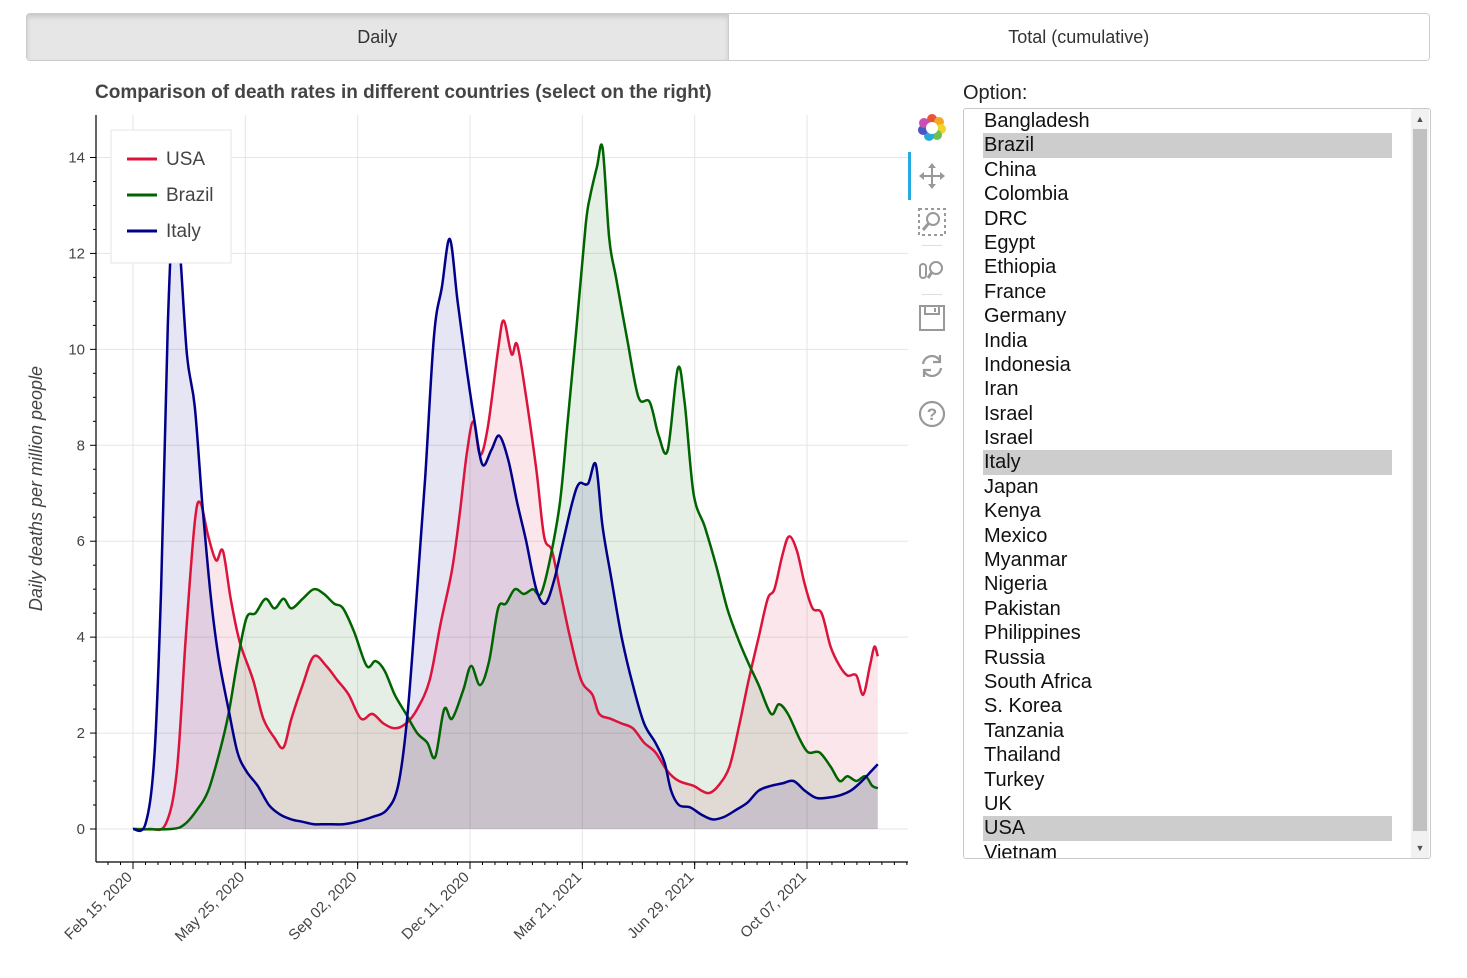 Image resolution: width=1467 pixels, height=978 pixels. Describe the element at coordinates (185, 159) in the screenshot. I see `legend-label-usa: USA` at that location.